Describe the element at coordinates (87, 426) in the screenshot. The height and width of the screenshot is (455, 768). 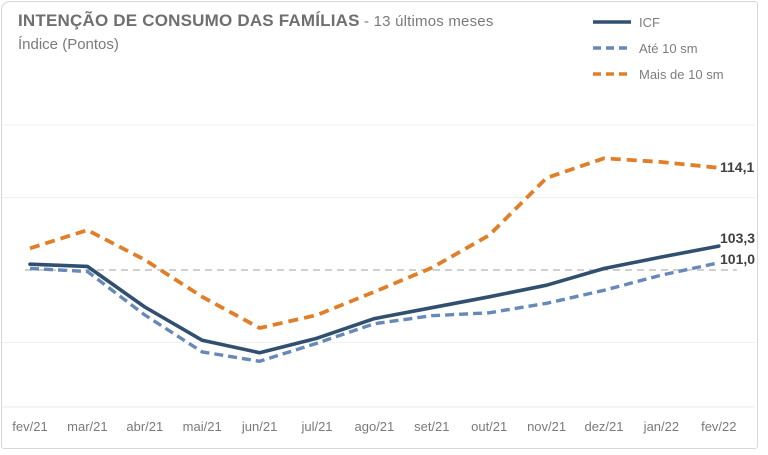
I see `x-axis-label-mar-21: mar/21` at that location.